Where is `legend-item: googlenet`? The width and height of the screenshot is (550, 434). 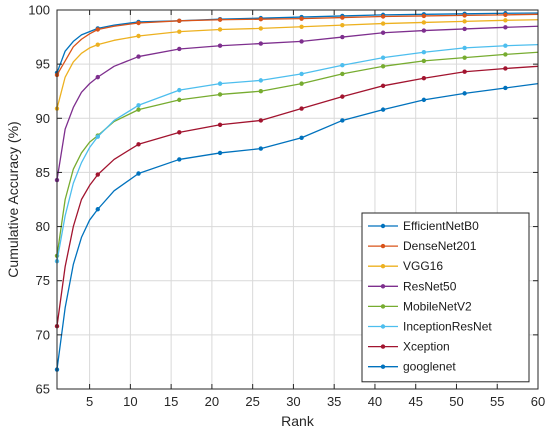 legend-item: googlenet is located at coordinates (412, 367).